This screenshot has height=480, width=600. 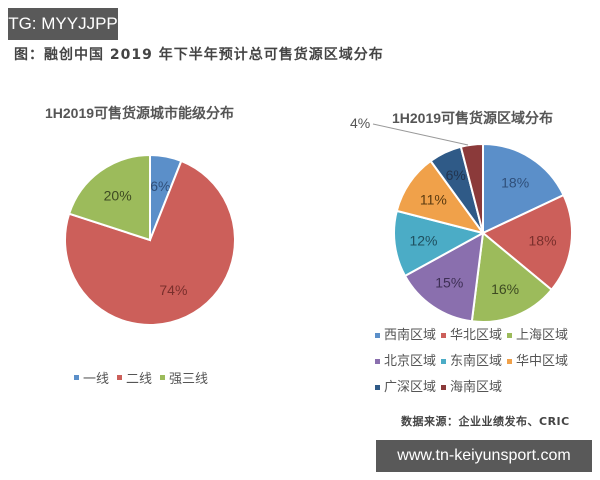 What do you see at coordinates (542, 361) in the screenshot?
I see `legend-label: 华中区域` at bounding box center [542, 361].